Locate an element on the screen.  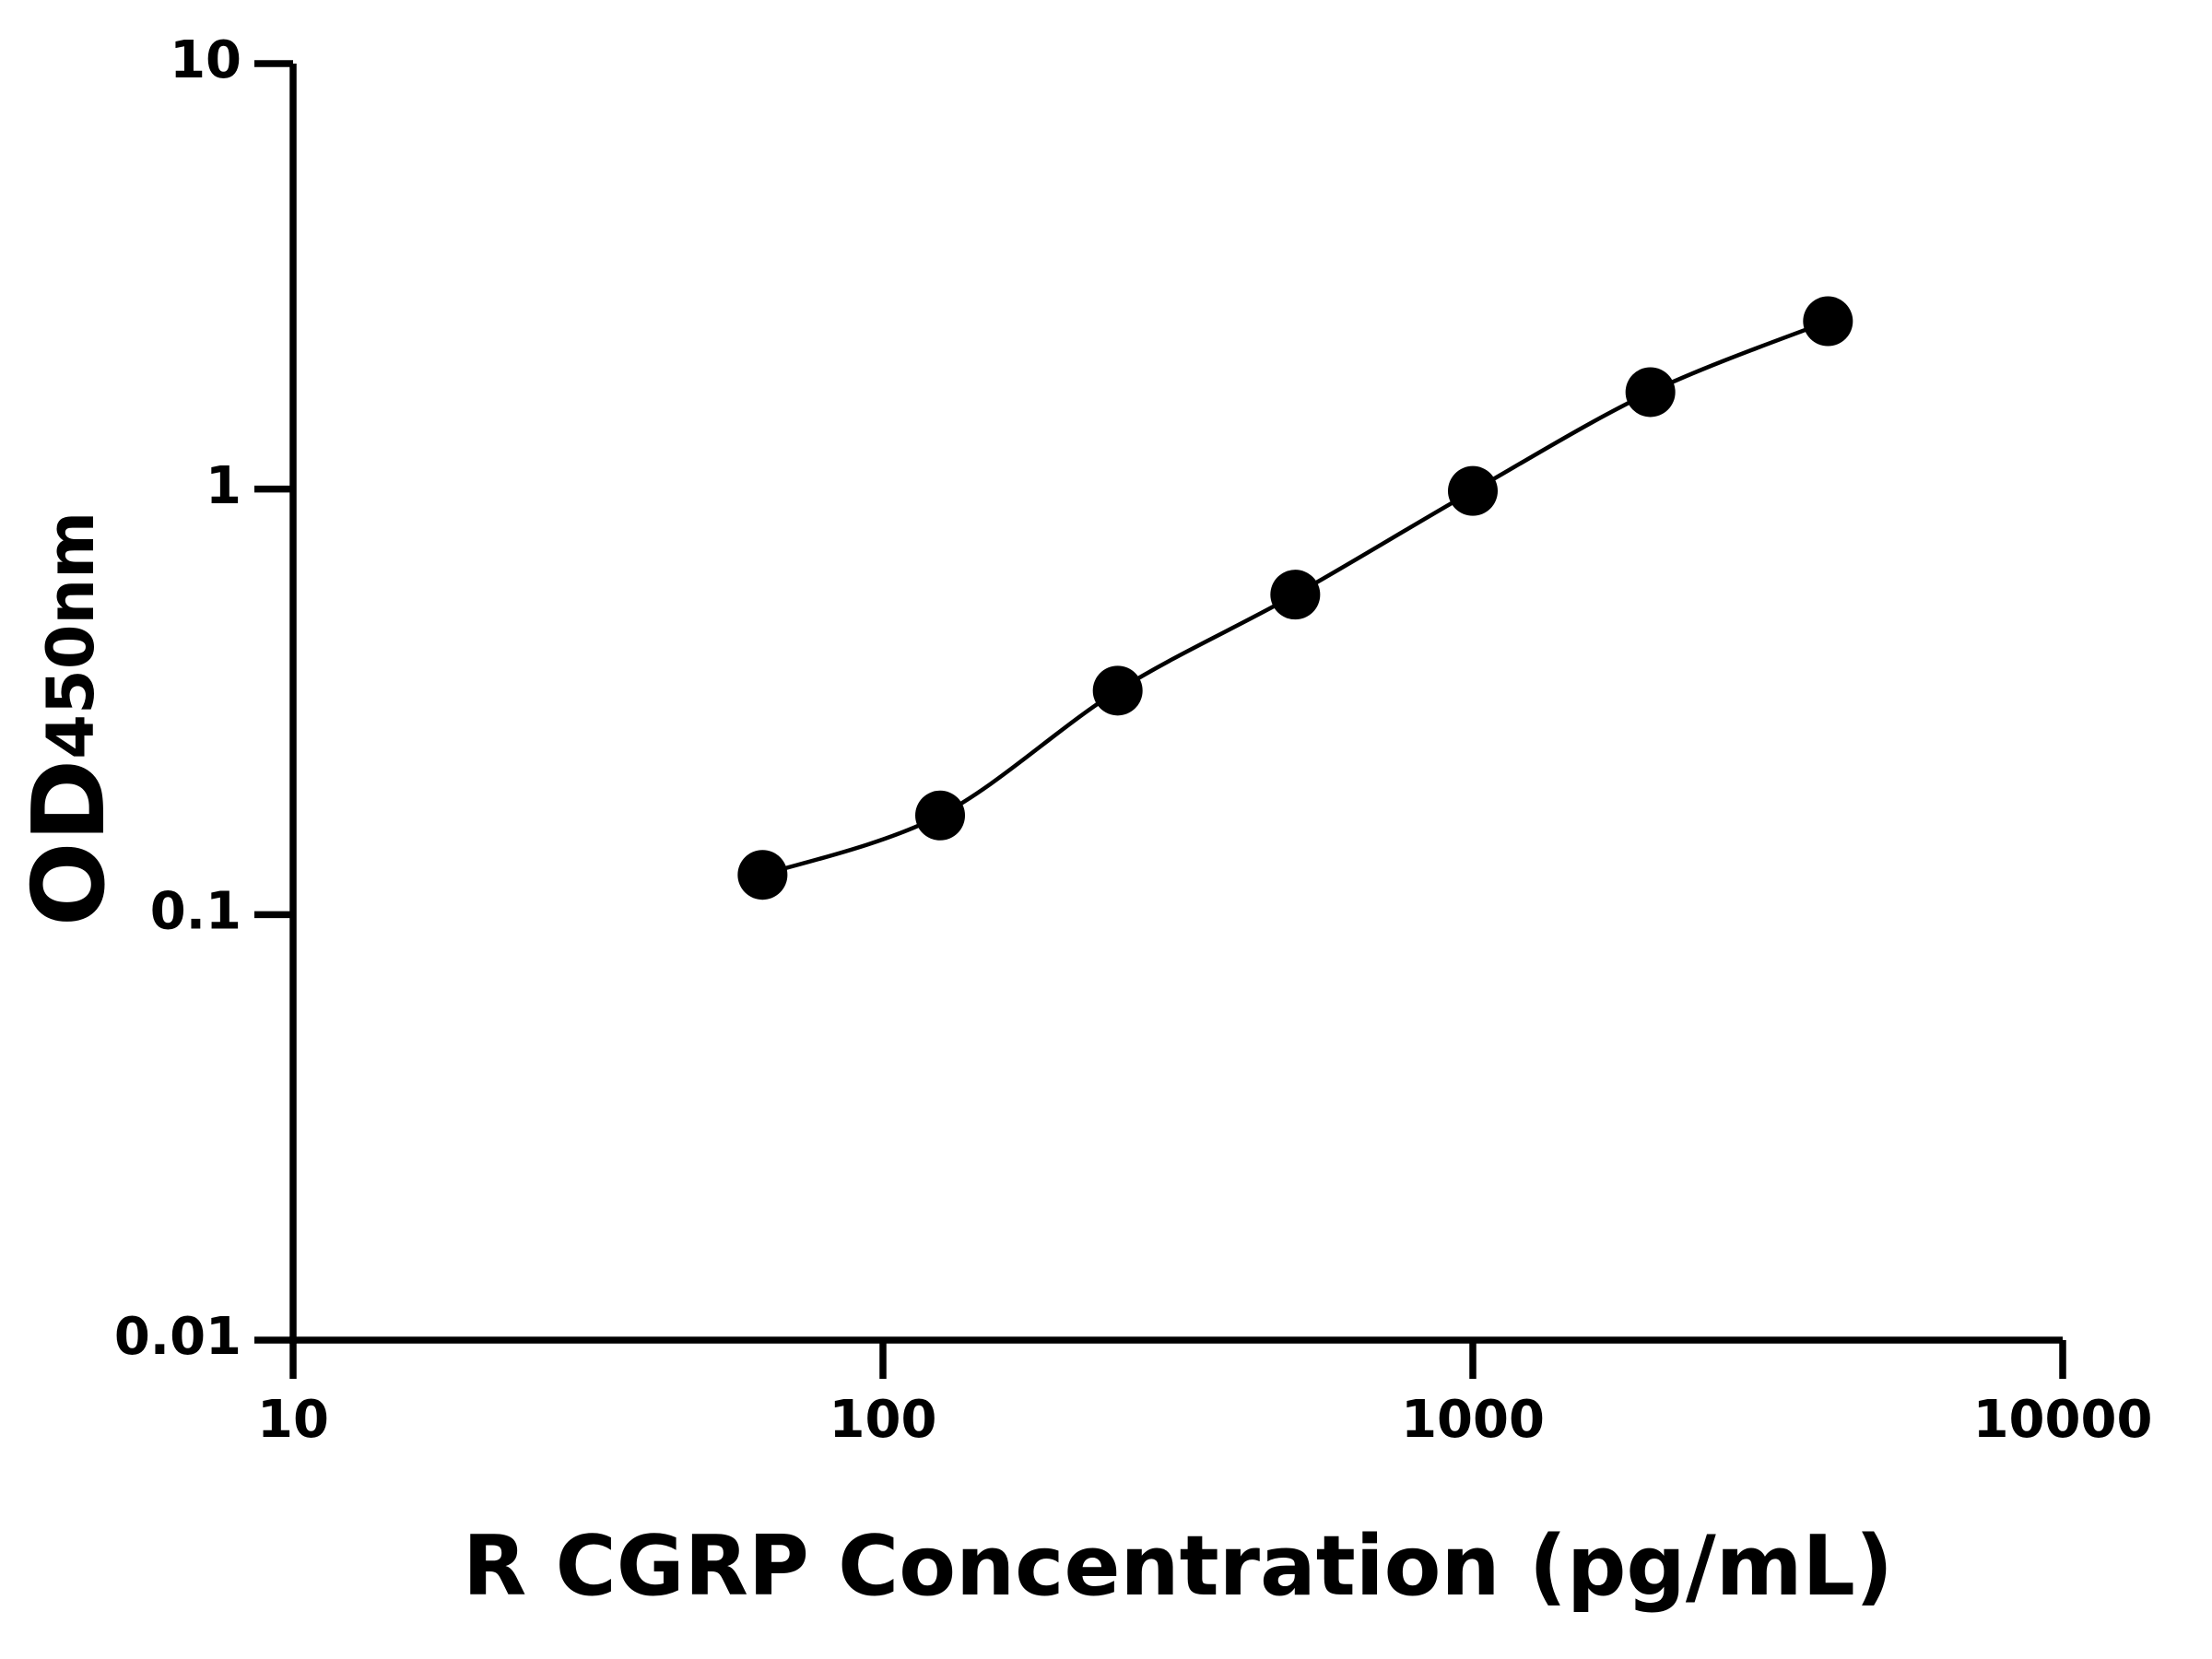
y-axis-label-main: OD is located at coordinates (69, 842).